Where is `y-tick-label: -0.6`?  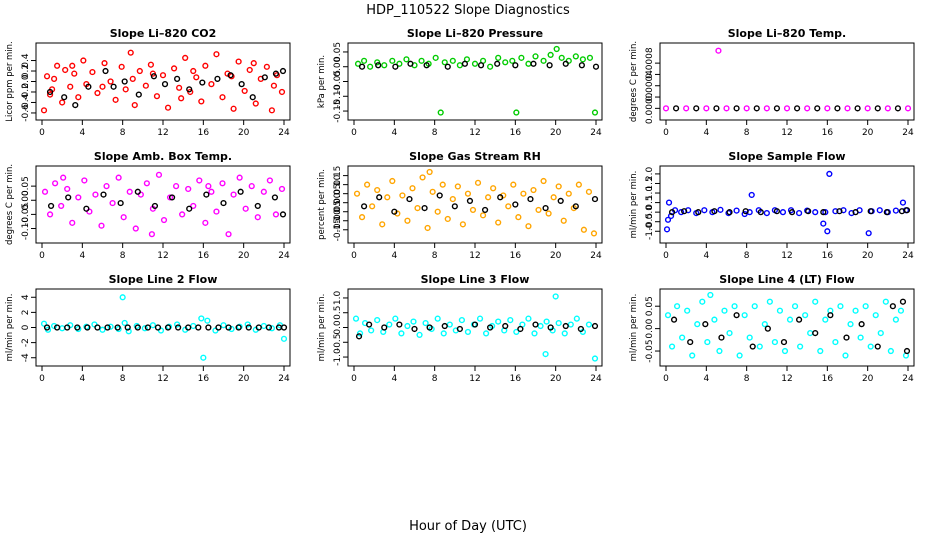 y-tick-label: -0.6 is located at coordinates (26, 113).